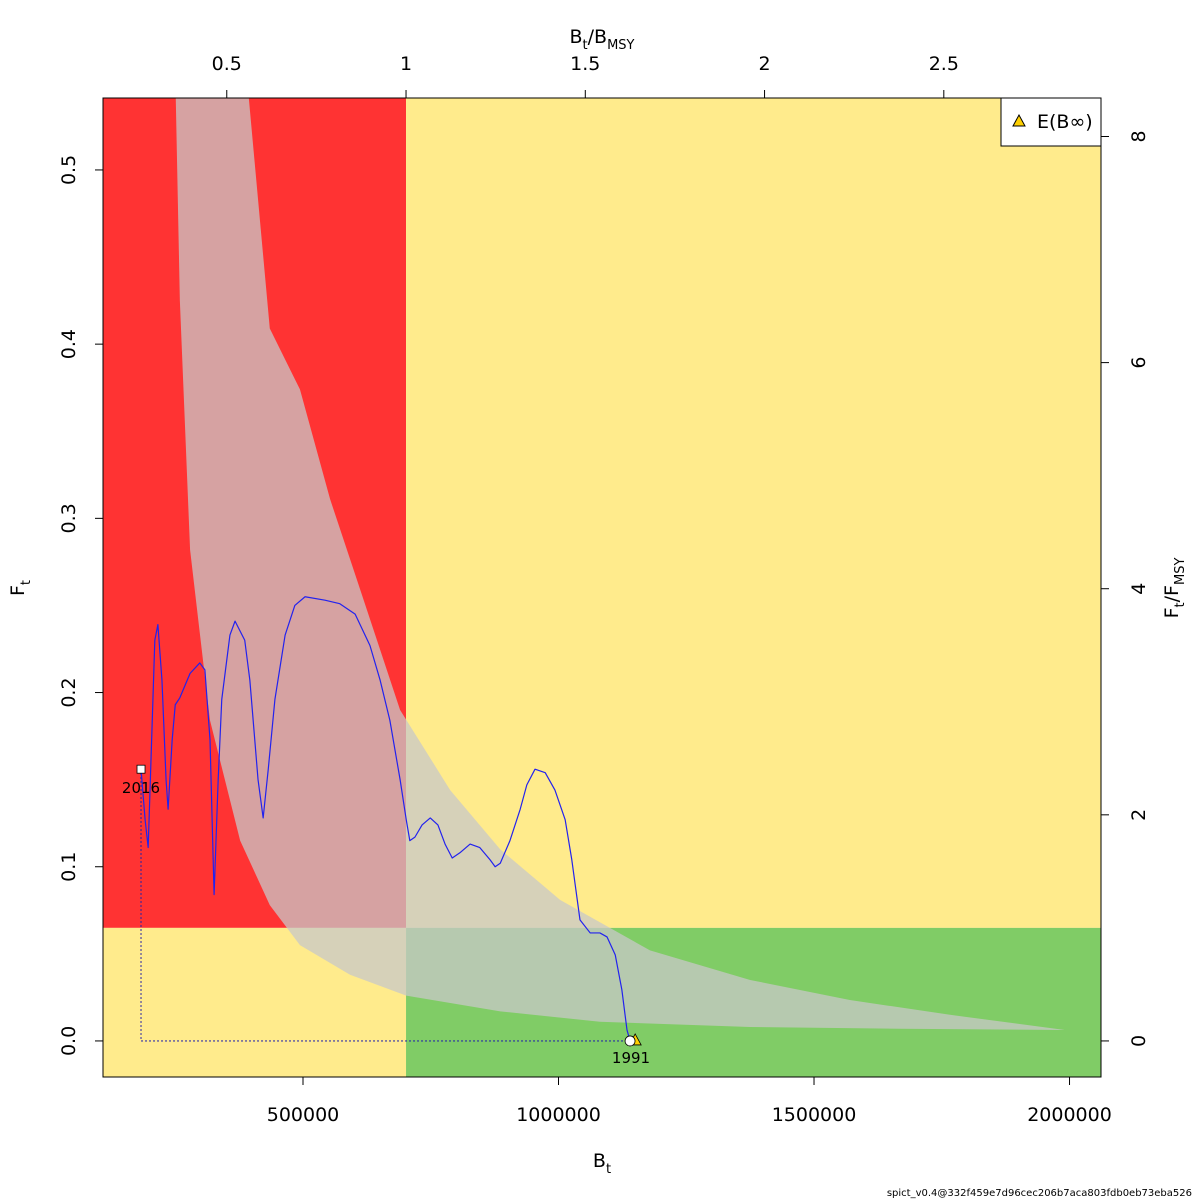 The width and height of the screenshot is (1200, 1204). What do you see at coordinates (585, 64) in the screenshot?
I see `top-tick-label: 1.5` at bounding box center [585, 64].